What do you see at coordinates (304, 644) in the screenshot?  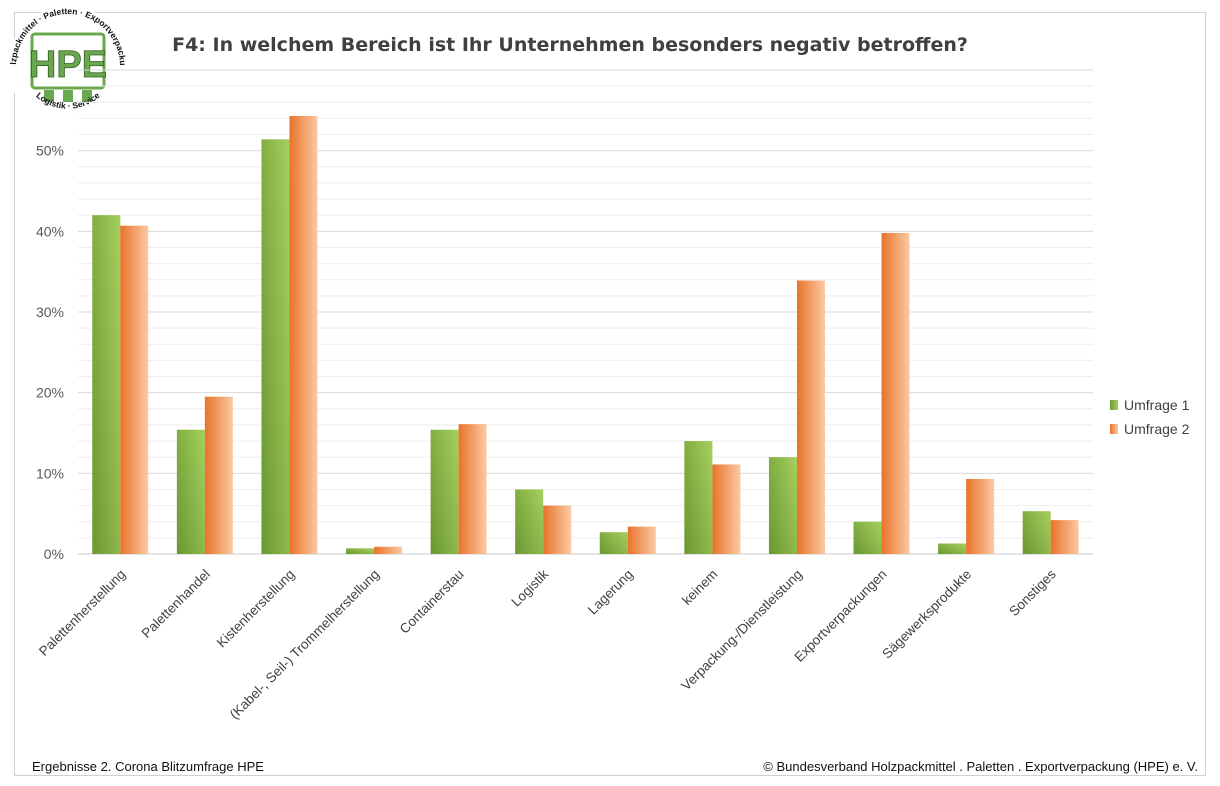 I see `x-tick-label: (Kabel-, Seil-) Trommelherstellung` at bounding box center [304, 644].